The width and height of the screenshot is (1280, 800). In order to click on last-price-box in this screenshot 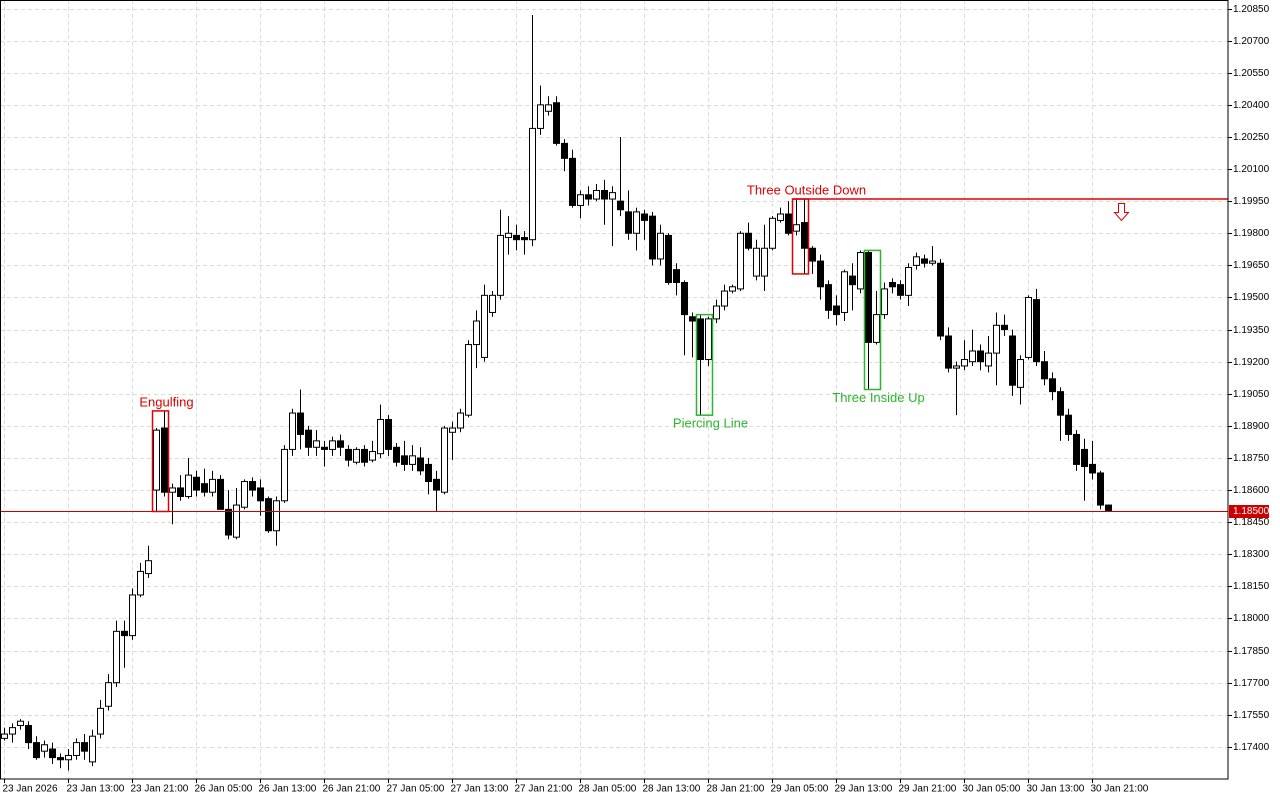, I will do `click(1249, 511)`.